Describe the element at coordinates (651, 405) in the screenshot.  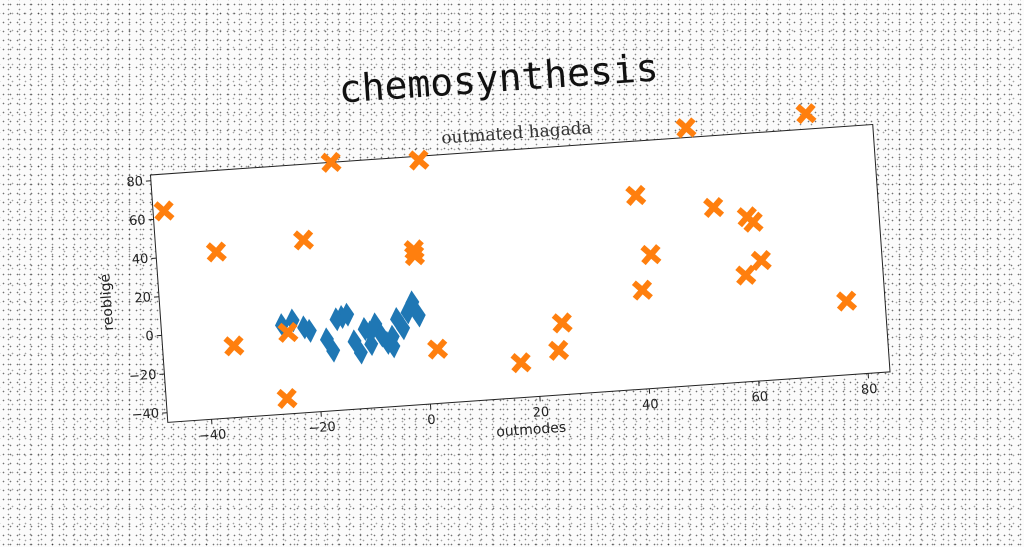
I see `x-tick-label: 40` at that location.